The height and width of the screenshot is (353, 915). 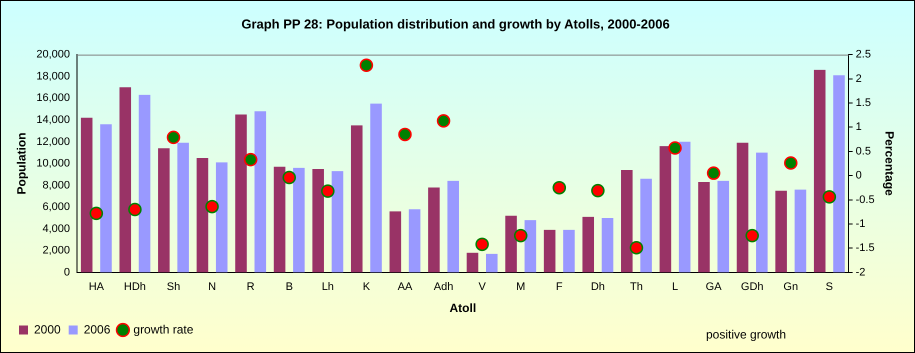 I want to click on y2-tick-label: -1, so click(x=861, y=224).